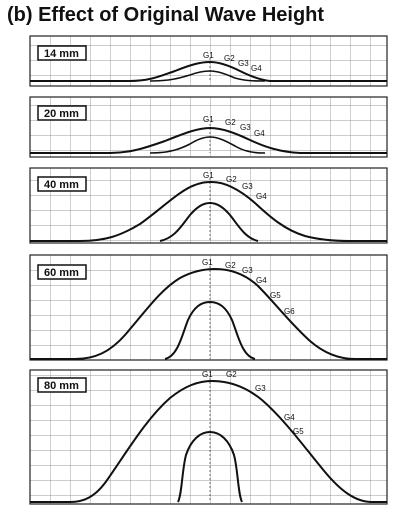  What do you see at coordinates (166, 15) in the screenshot?
I see `figure-title: (b) Effect of Original Wave Height` at bounding box center [166, 15].